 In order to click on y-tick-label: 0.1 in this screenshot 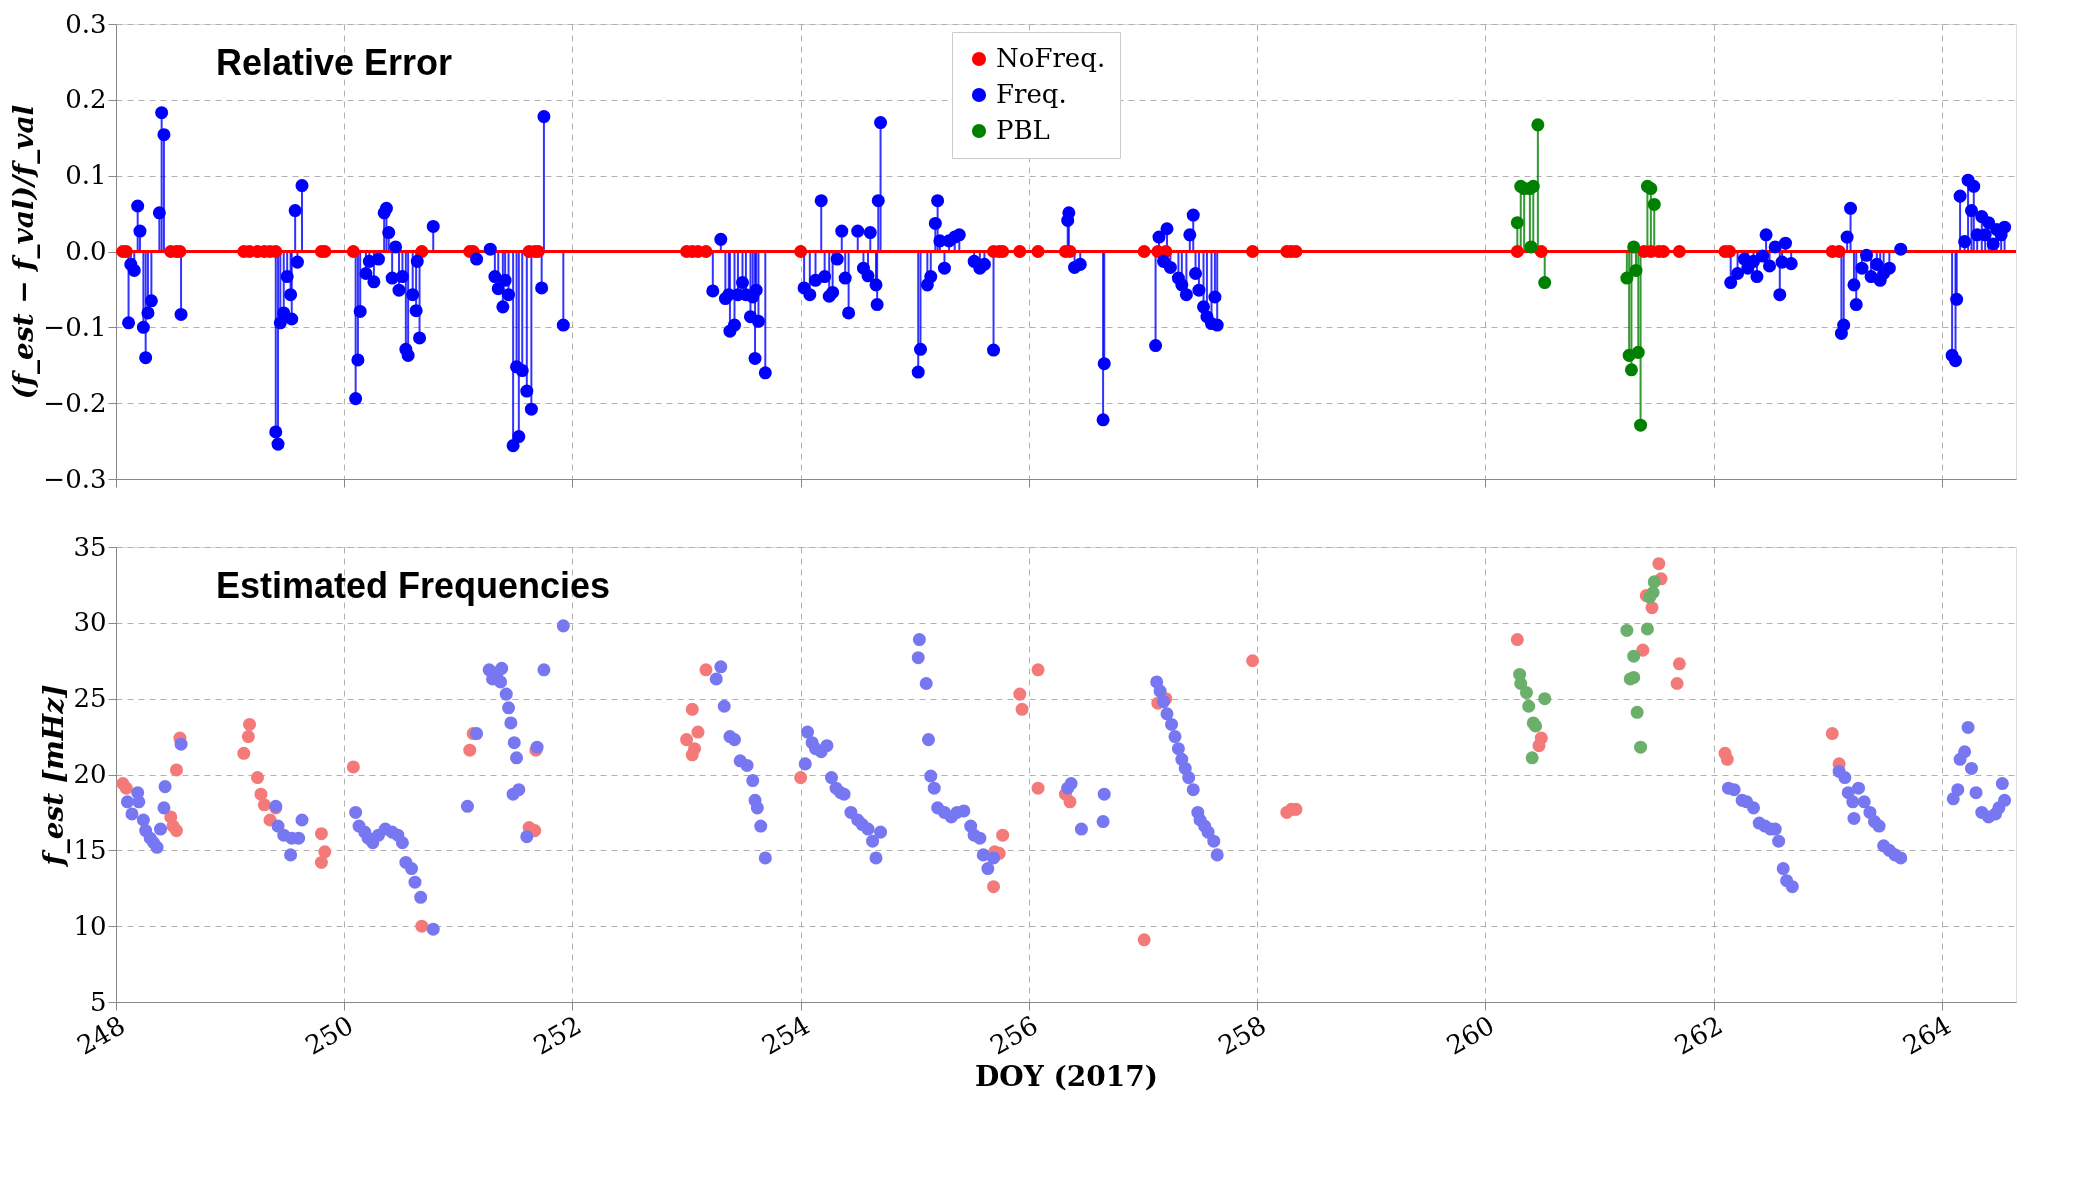, I will do `click(86, 175)`.